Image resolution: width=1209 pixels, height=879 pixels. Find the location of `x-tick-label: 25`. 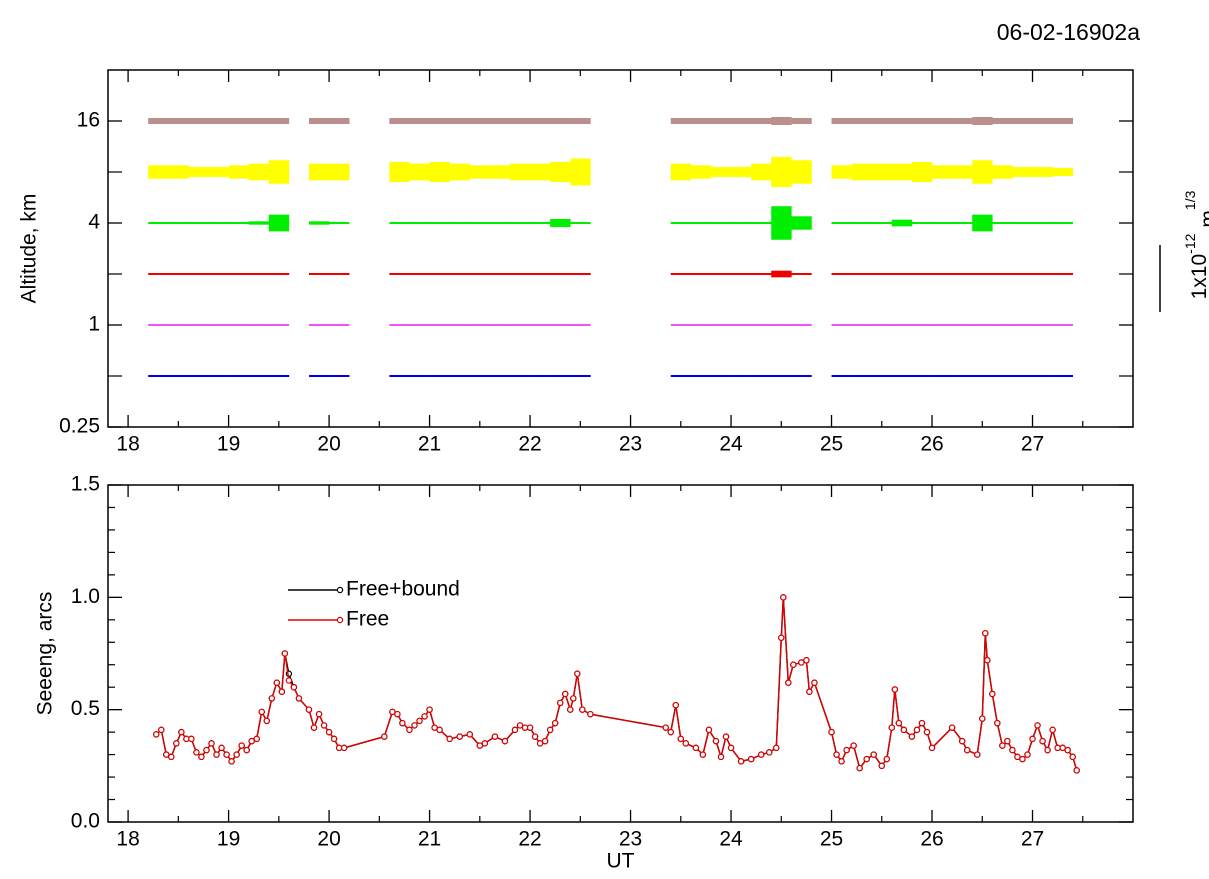

x-tick-label: 25 is located at coordinates (831, 839).